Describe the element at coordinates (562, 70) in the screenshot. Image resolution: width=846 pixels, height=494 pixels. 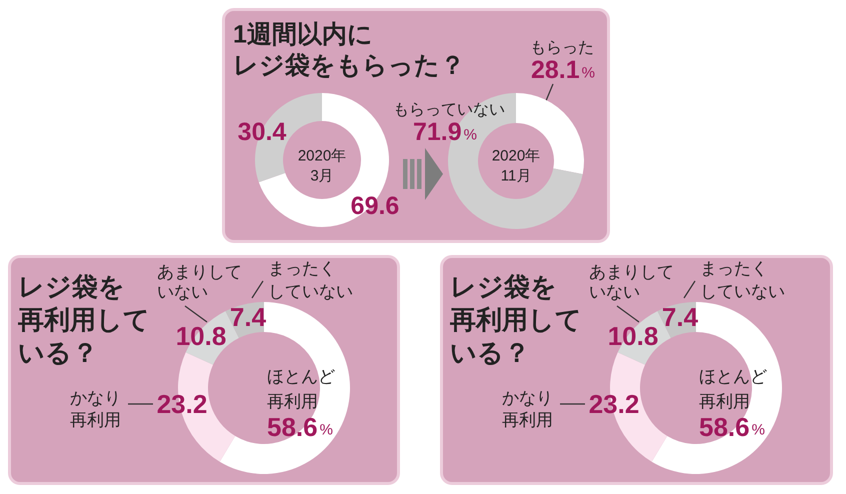
I see `data-label: 28.1%` at that location.